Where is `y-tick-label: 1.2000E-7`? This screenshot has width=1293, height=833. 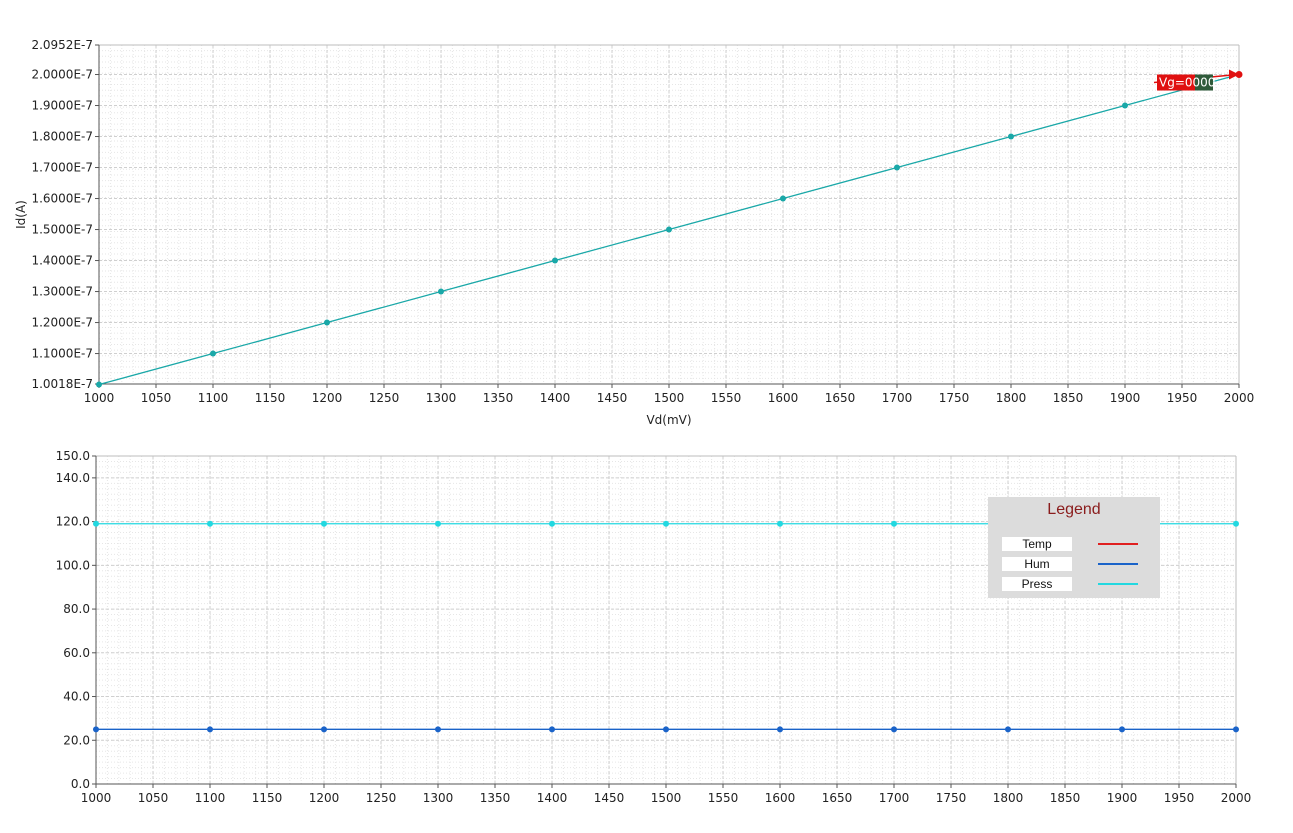 y-tick-label: 1.2000E-7 is located at coordinates (62, 323).